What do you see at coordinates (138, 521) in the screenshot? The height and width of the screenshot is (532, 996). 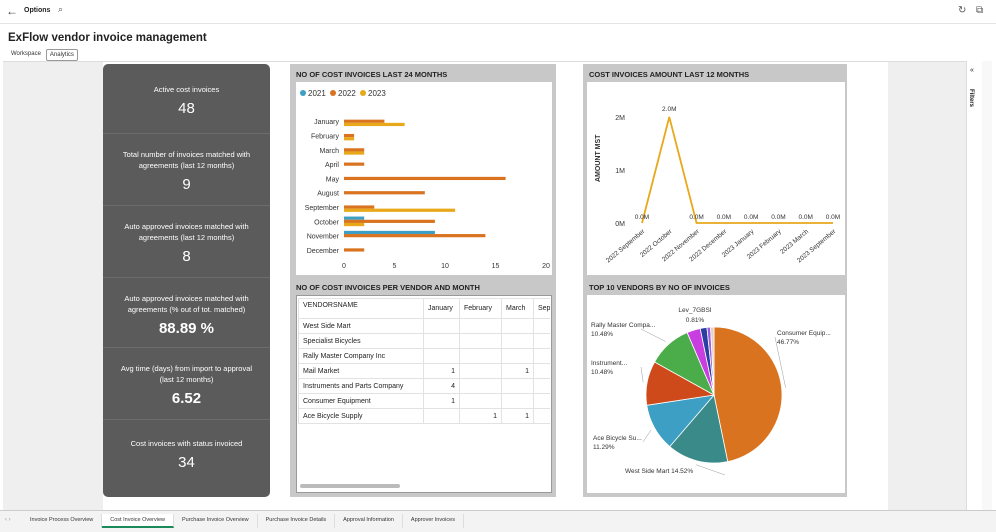 I see `tab-cost-invoice-overview: Cost Invoice Overview` at bounding box center [138, 521].